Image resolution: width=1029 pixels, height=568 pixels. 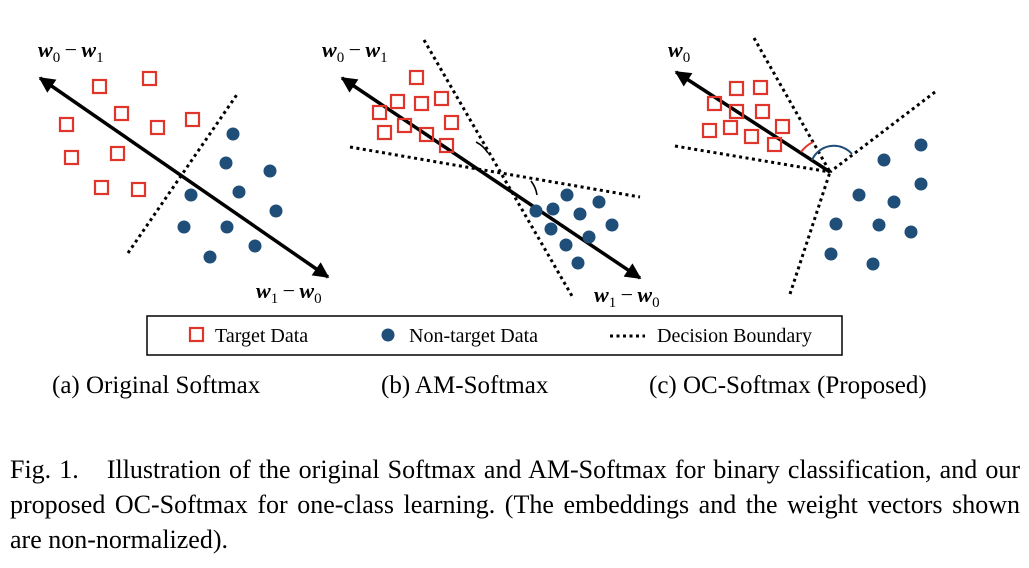 What do you see at coordinates (71, 51) in the screenshot?
I see `vector-label-top-a: w0 − w1` at bounding box center [71, 51].